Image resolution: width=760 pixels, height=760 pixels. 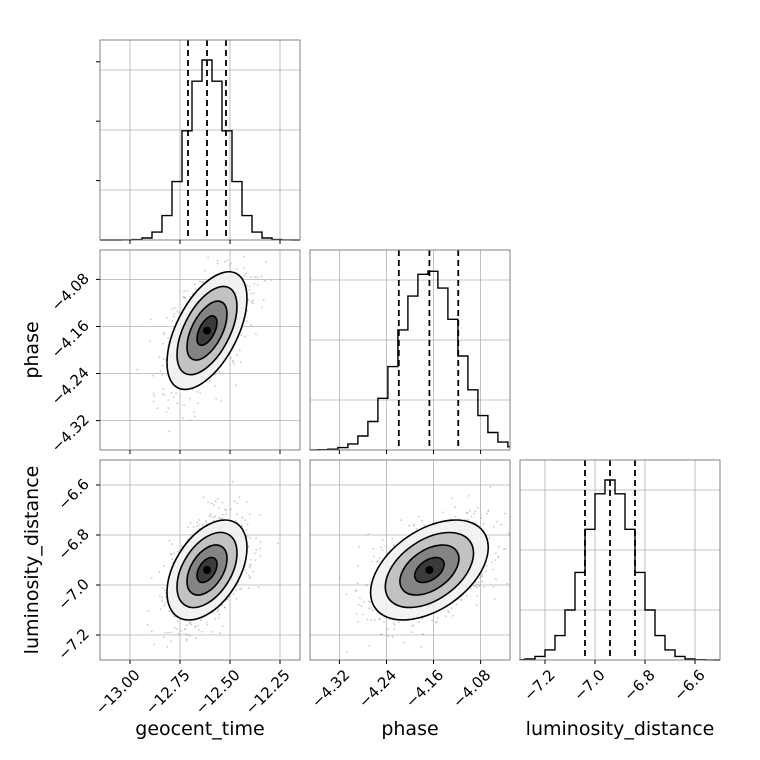 What do you see at coordinates (73, 544) in the screenshot?
I see `y-tick-label: −6.8` at bounding box center [73, 544].